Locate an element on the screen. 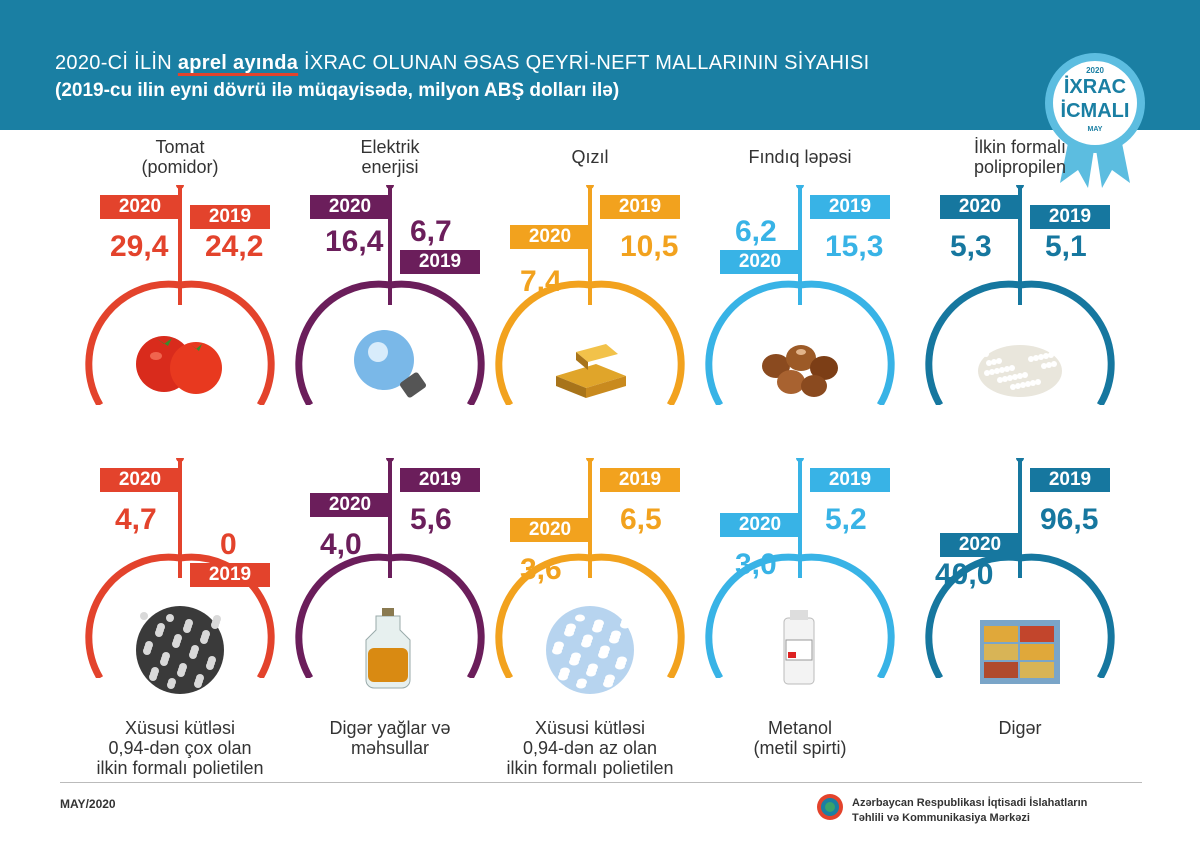 This screenshot has width=1200, height=854. item-name: Tomat (pomidor) is located at coordinates (180, 157).